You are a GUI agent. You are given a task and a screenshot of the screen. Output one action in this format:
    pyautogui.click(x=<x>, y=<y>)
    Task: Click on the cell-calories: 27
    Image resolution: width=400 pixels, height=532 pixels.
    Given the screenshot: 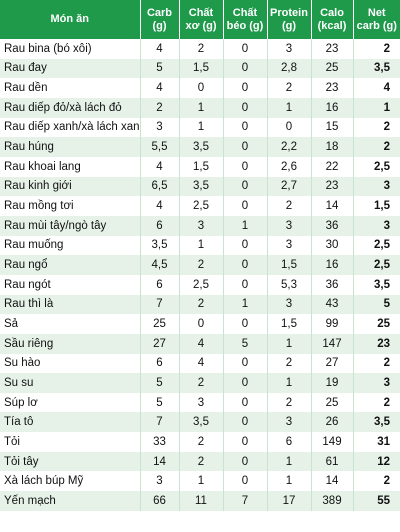 What is the action you would take?
    pyautogui.click(x=332, y=363)
    